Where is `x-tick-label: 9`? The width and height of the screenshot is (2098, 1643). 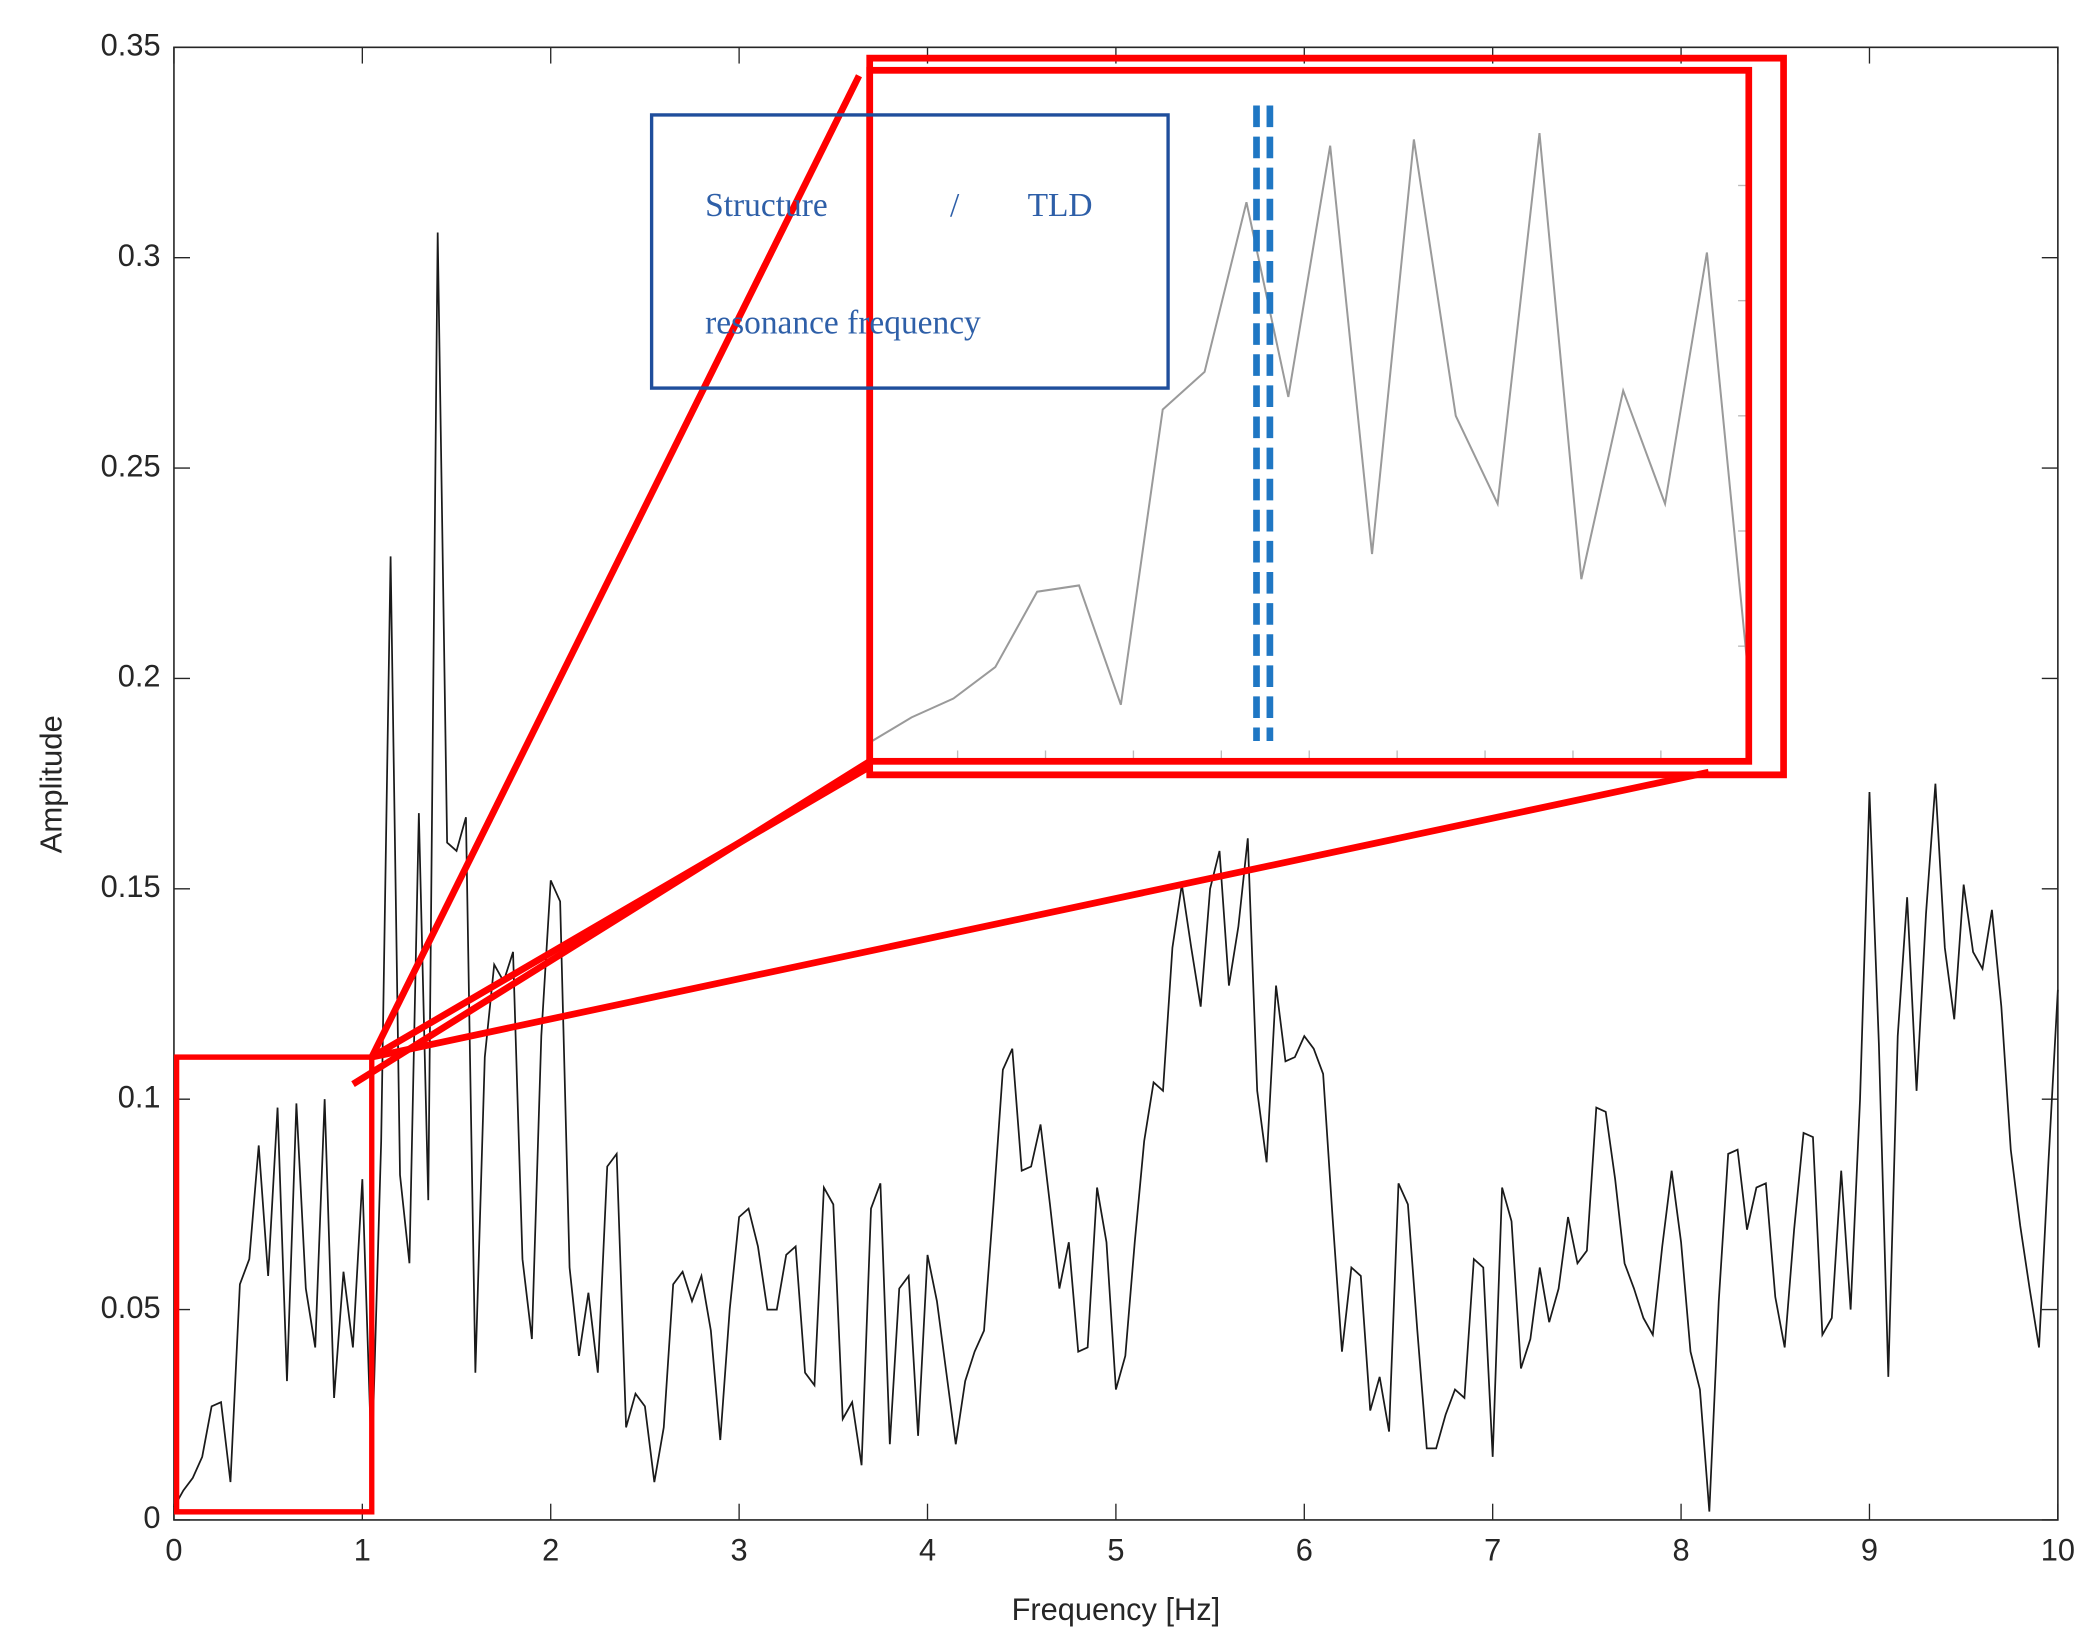 x-tick-label: 9 is located at coordinates (1869, 1549).